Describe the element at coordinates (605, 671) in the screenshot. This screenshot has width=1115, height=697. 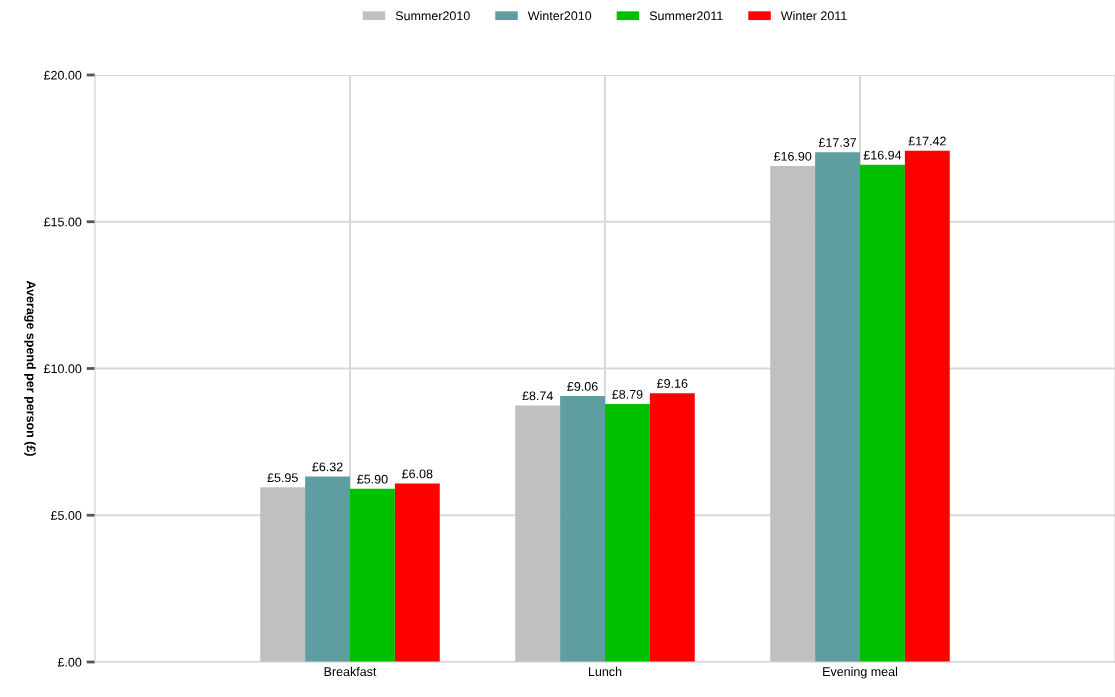
I see `x-tick-label: Lunch` at that location.